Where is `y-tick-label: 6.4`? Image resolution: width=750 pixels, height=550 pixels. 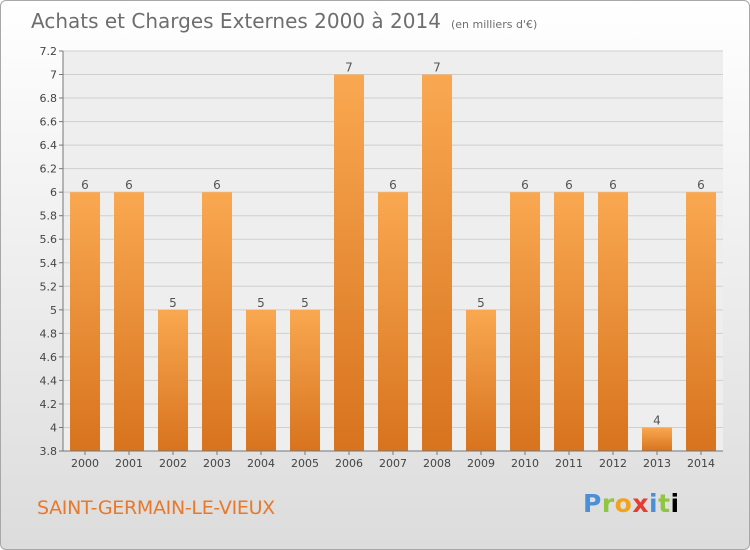 y-tick-label: 6.4 is located at coordinates (49, 145).